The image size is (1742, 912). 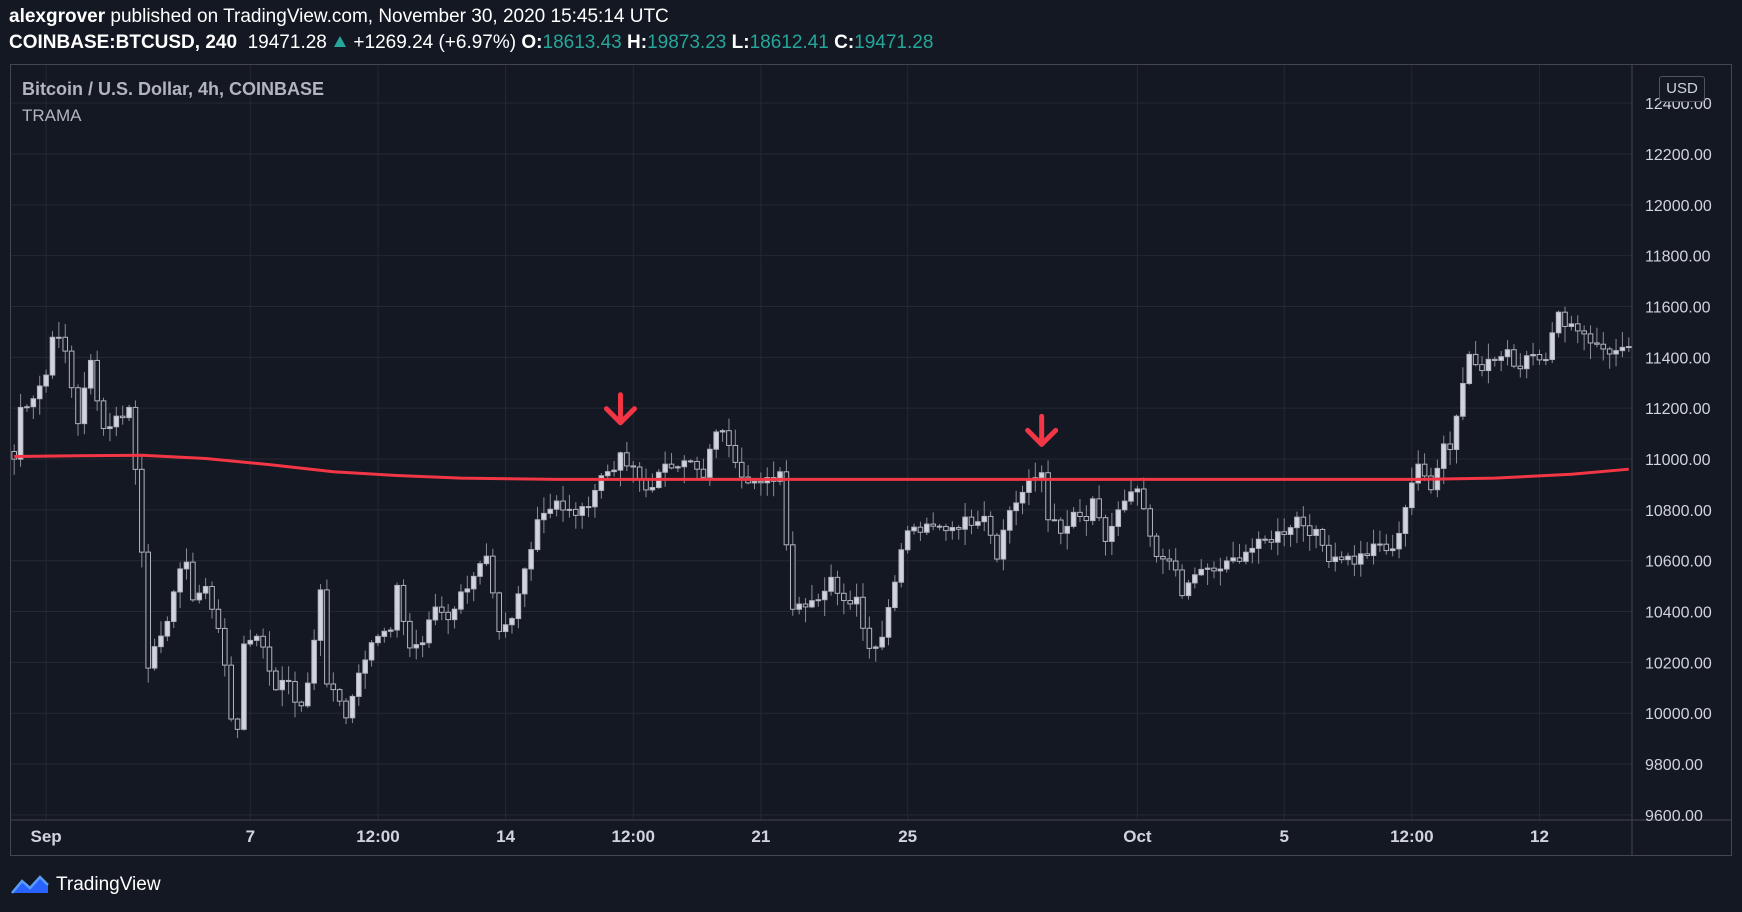 What do you see at coordinates (1283, 836) in the screenshot?
I see `time-tick-label: 5` at bounding box center [1283, 836].